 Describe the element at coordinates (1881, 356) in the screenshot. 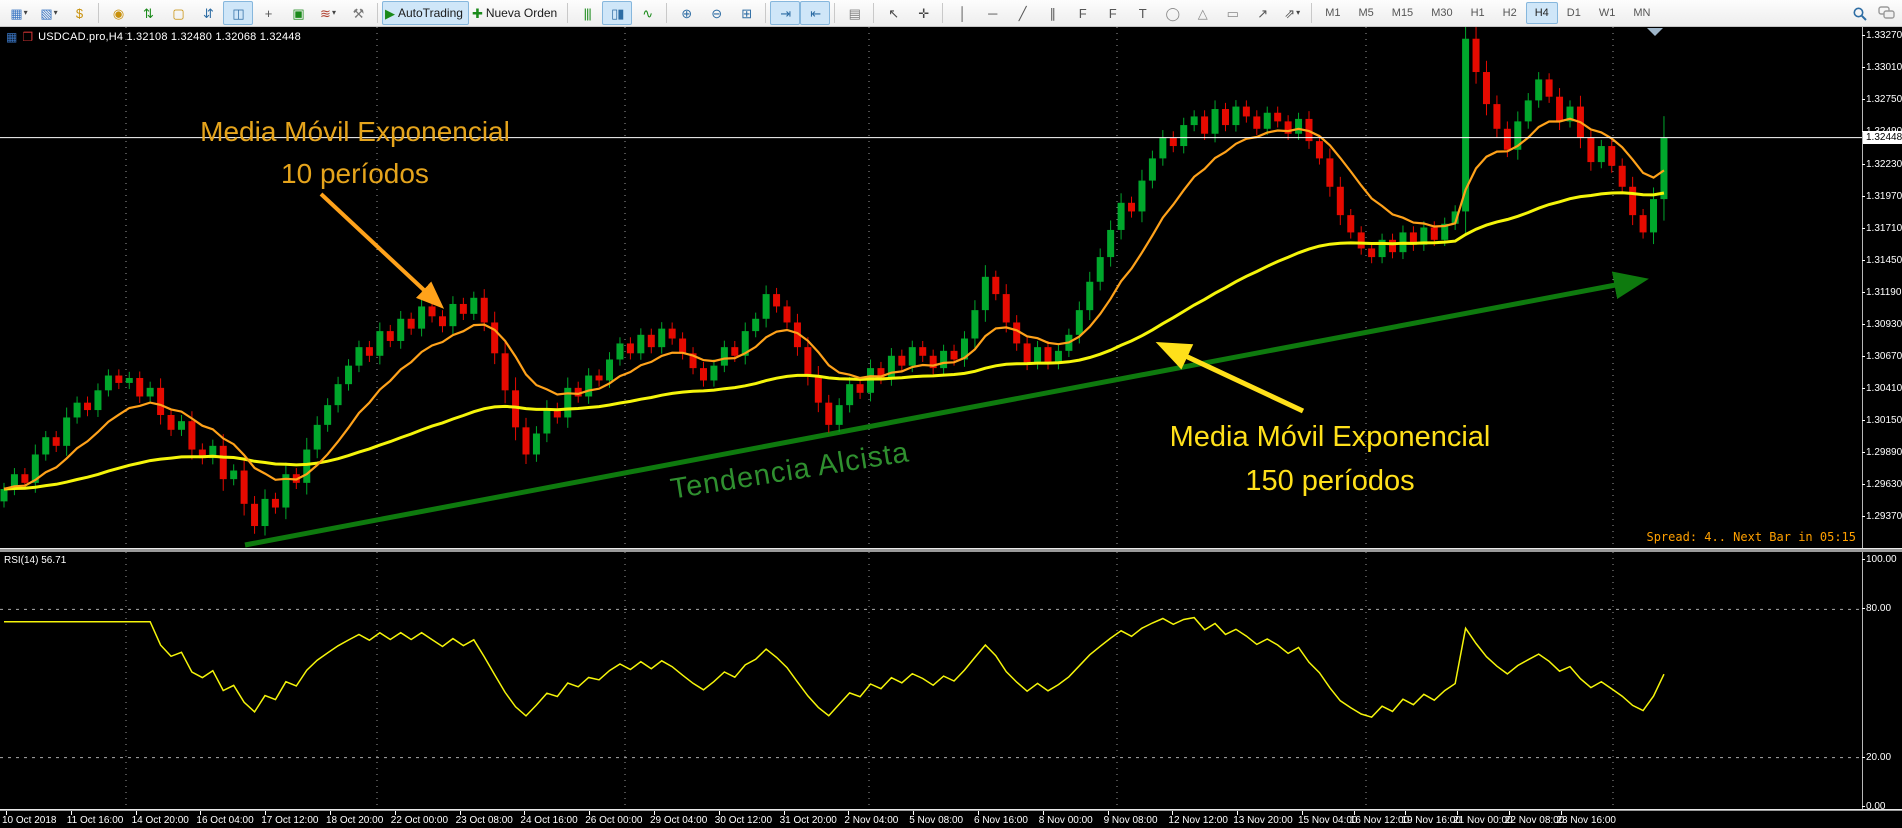

I see `price-axis-label: 1.30670` at that location.